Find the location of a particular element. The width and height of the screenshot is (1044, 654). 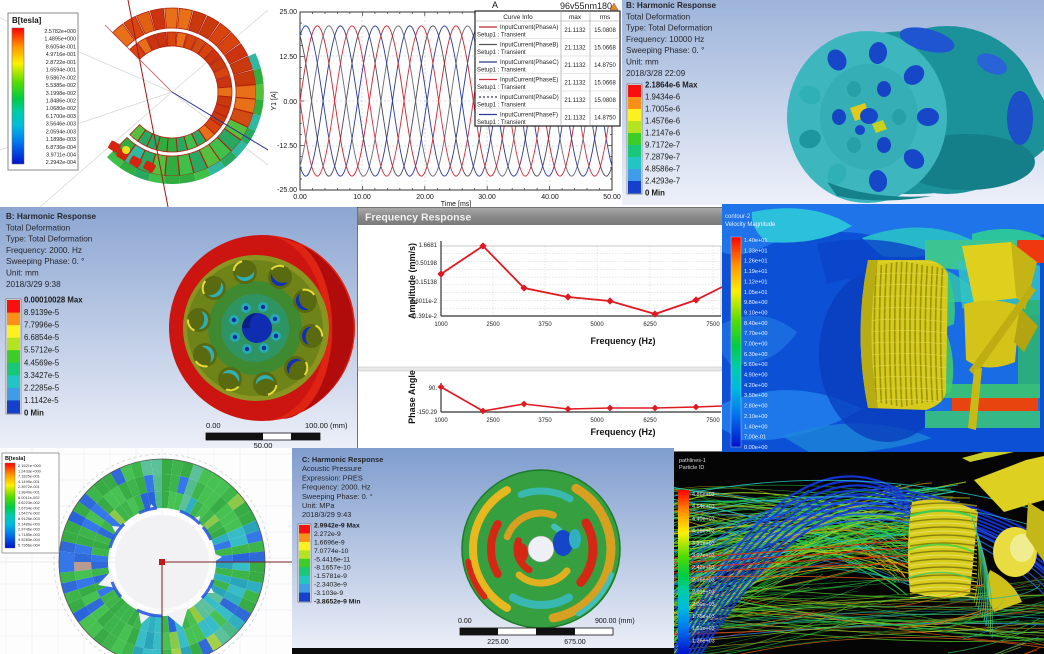

svg-text: 900.00 (mm) is located at coordinates (615, 621).